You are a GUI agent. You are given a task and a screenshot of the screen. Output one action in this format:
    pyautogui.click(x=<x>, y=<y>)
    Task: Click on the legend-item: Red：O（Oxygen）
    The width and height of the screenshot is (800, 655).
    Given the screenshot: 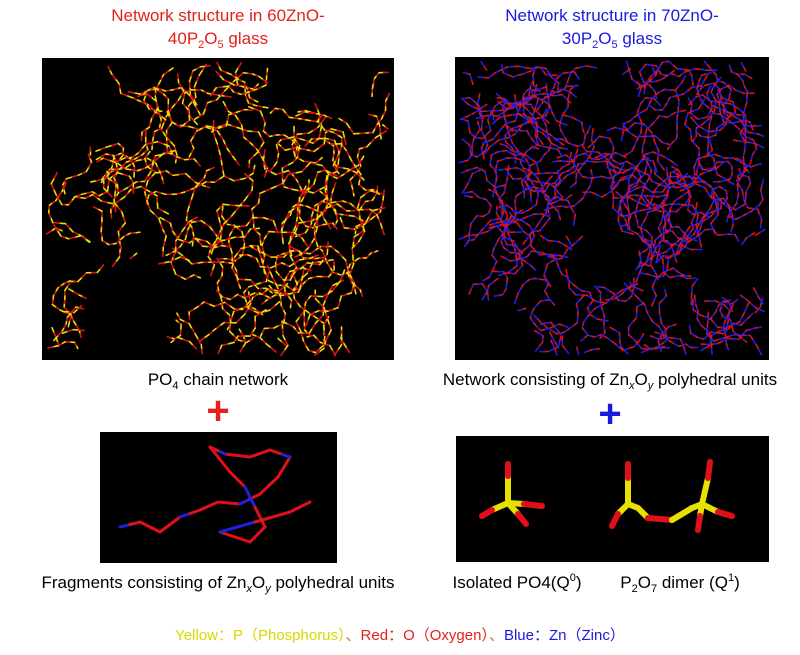 What is the action you would take?
    pyautogui.click(x=424, y=635)
    